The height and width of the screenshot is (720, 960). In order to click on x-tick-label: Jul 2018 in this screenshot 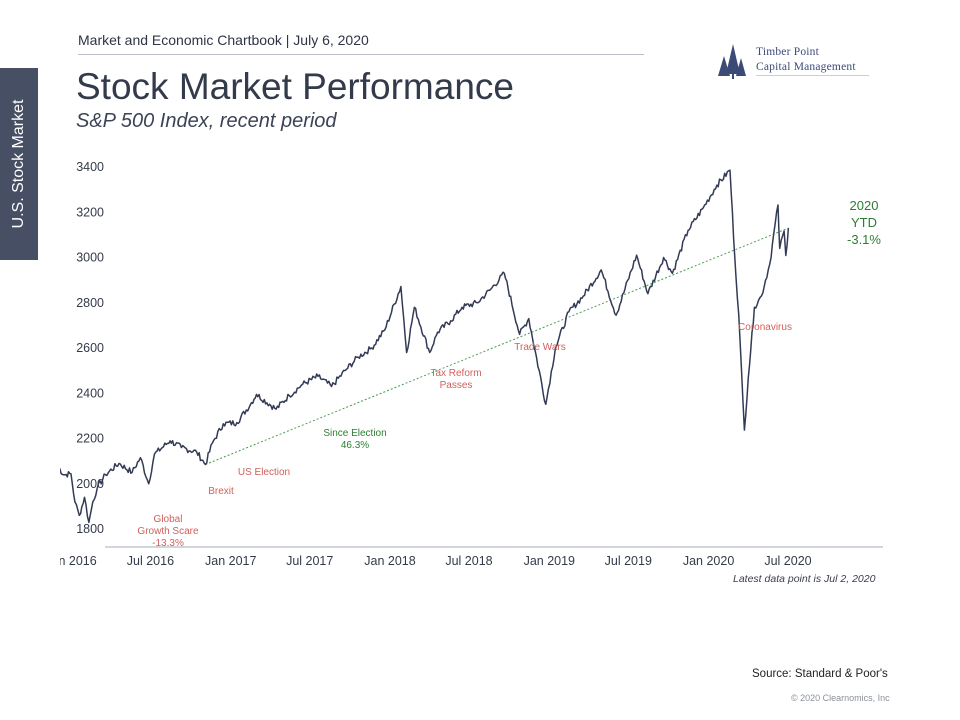, I will do `click(468, 561)`.